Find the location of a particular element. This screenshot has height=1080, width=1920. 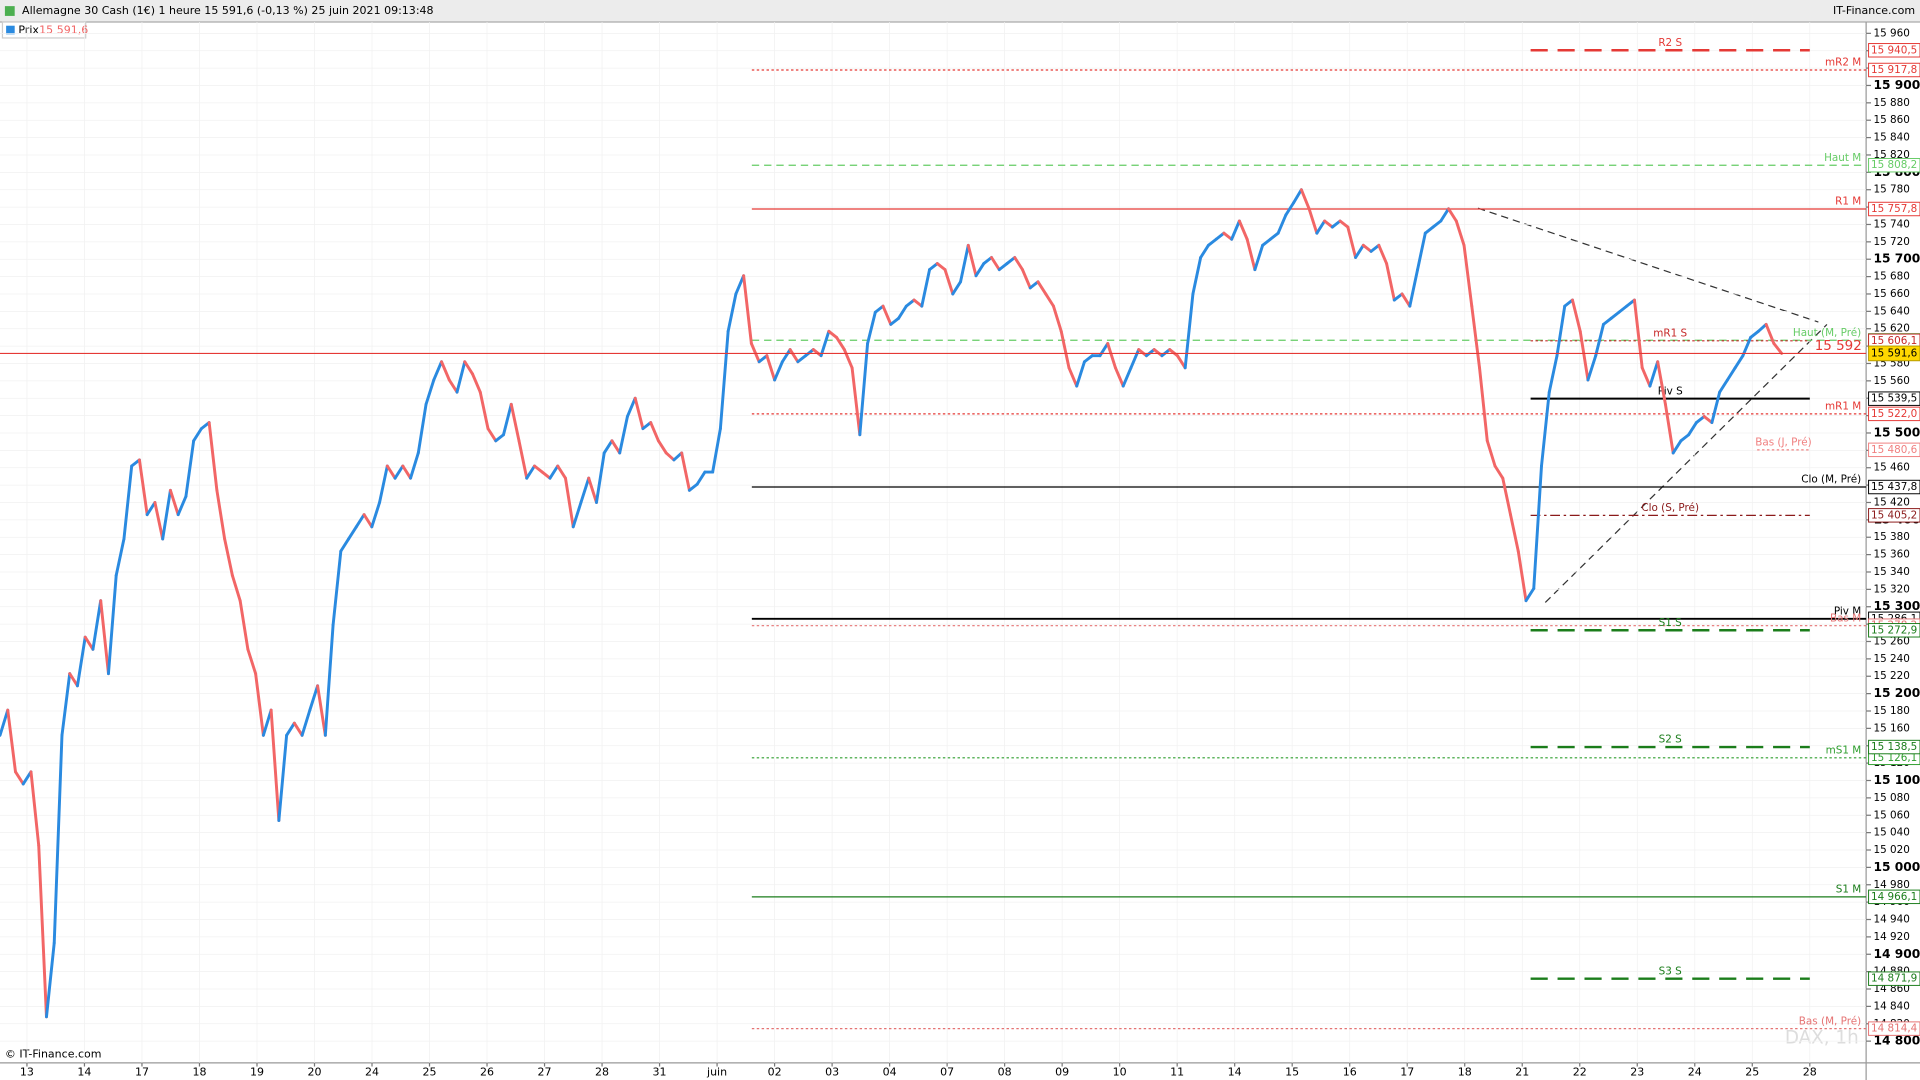

y-tick-label: 15 820 is located at coordinates (1891, 155).